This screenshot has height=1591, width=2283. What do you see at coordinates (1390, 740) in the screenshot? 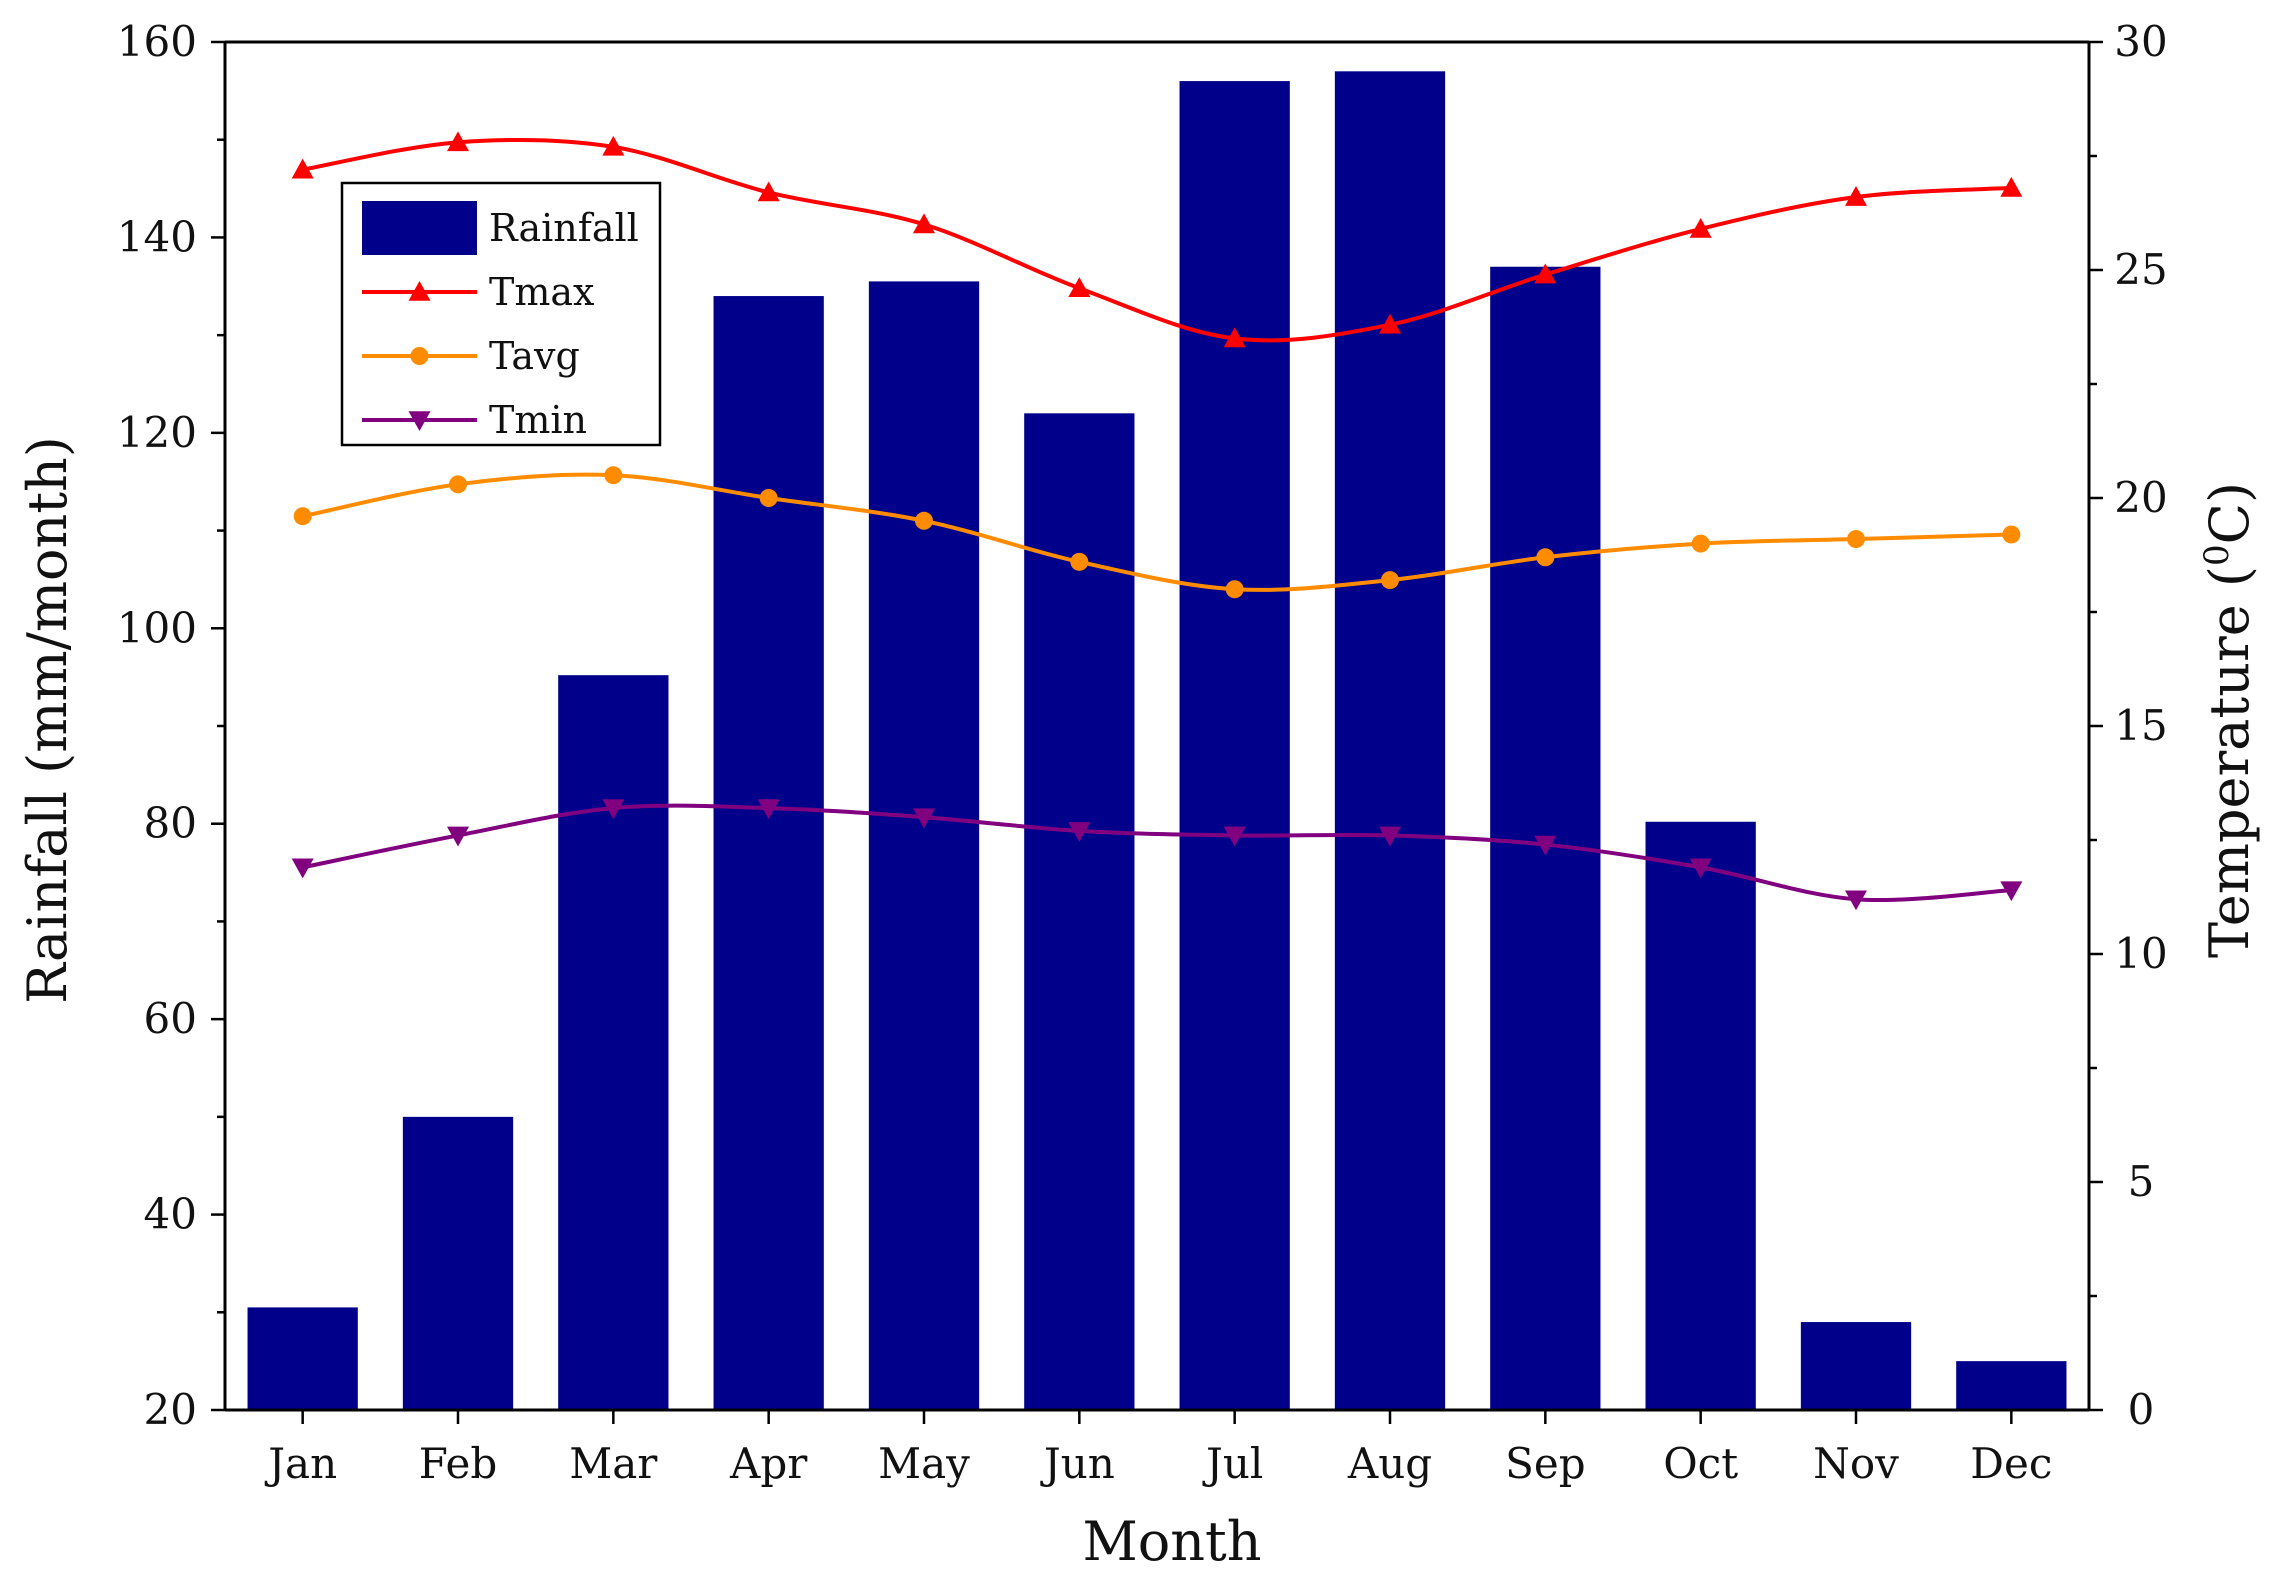
I see `rainfall-bar-aug` at bounding box center [1390, 740].